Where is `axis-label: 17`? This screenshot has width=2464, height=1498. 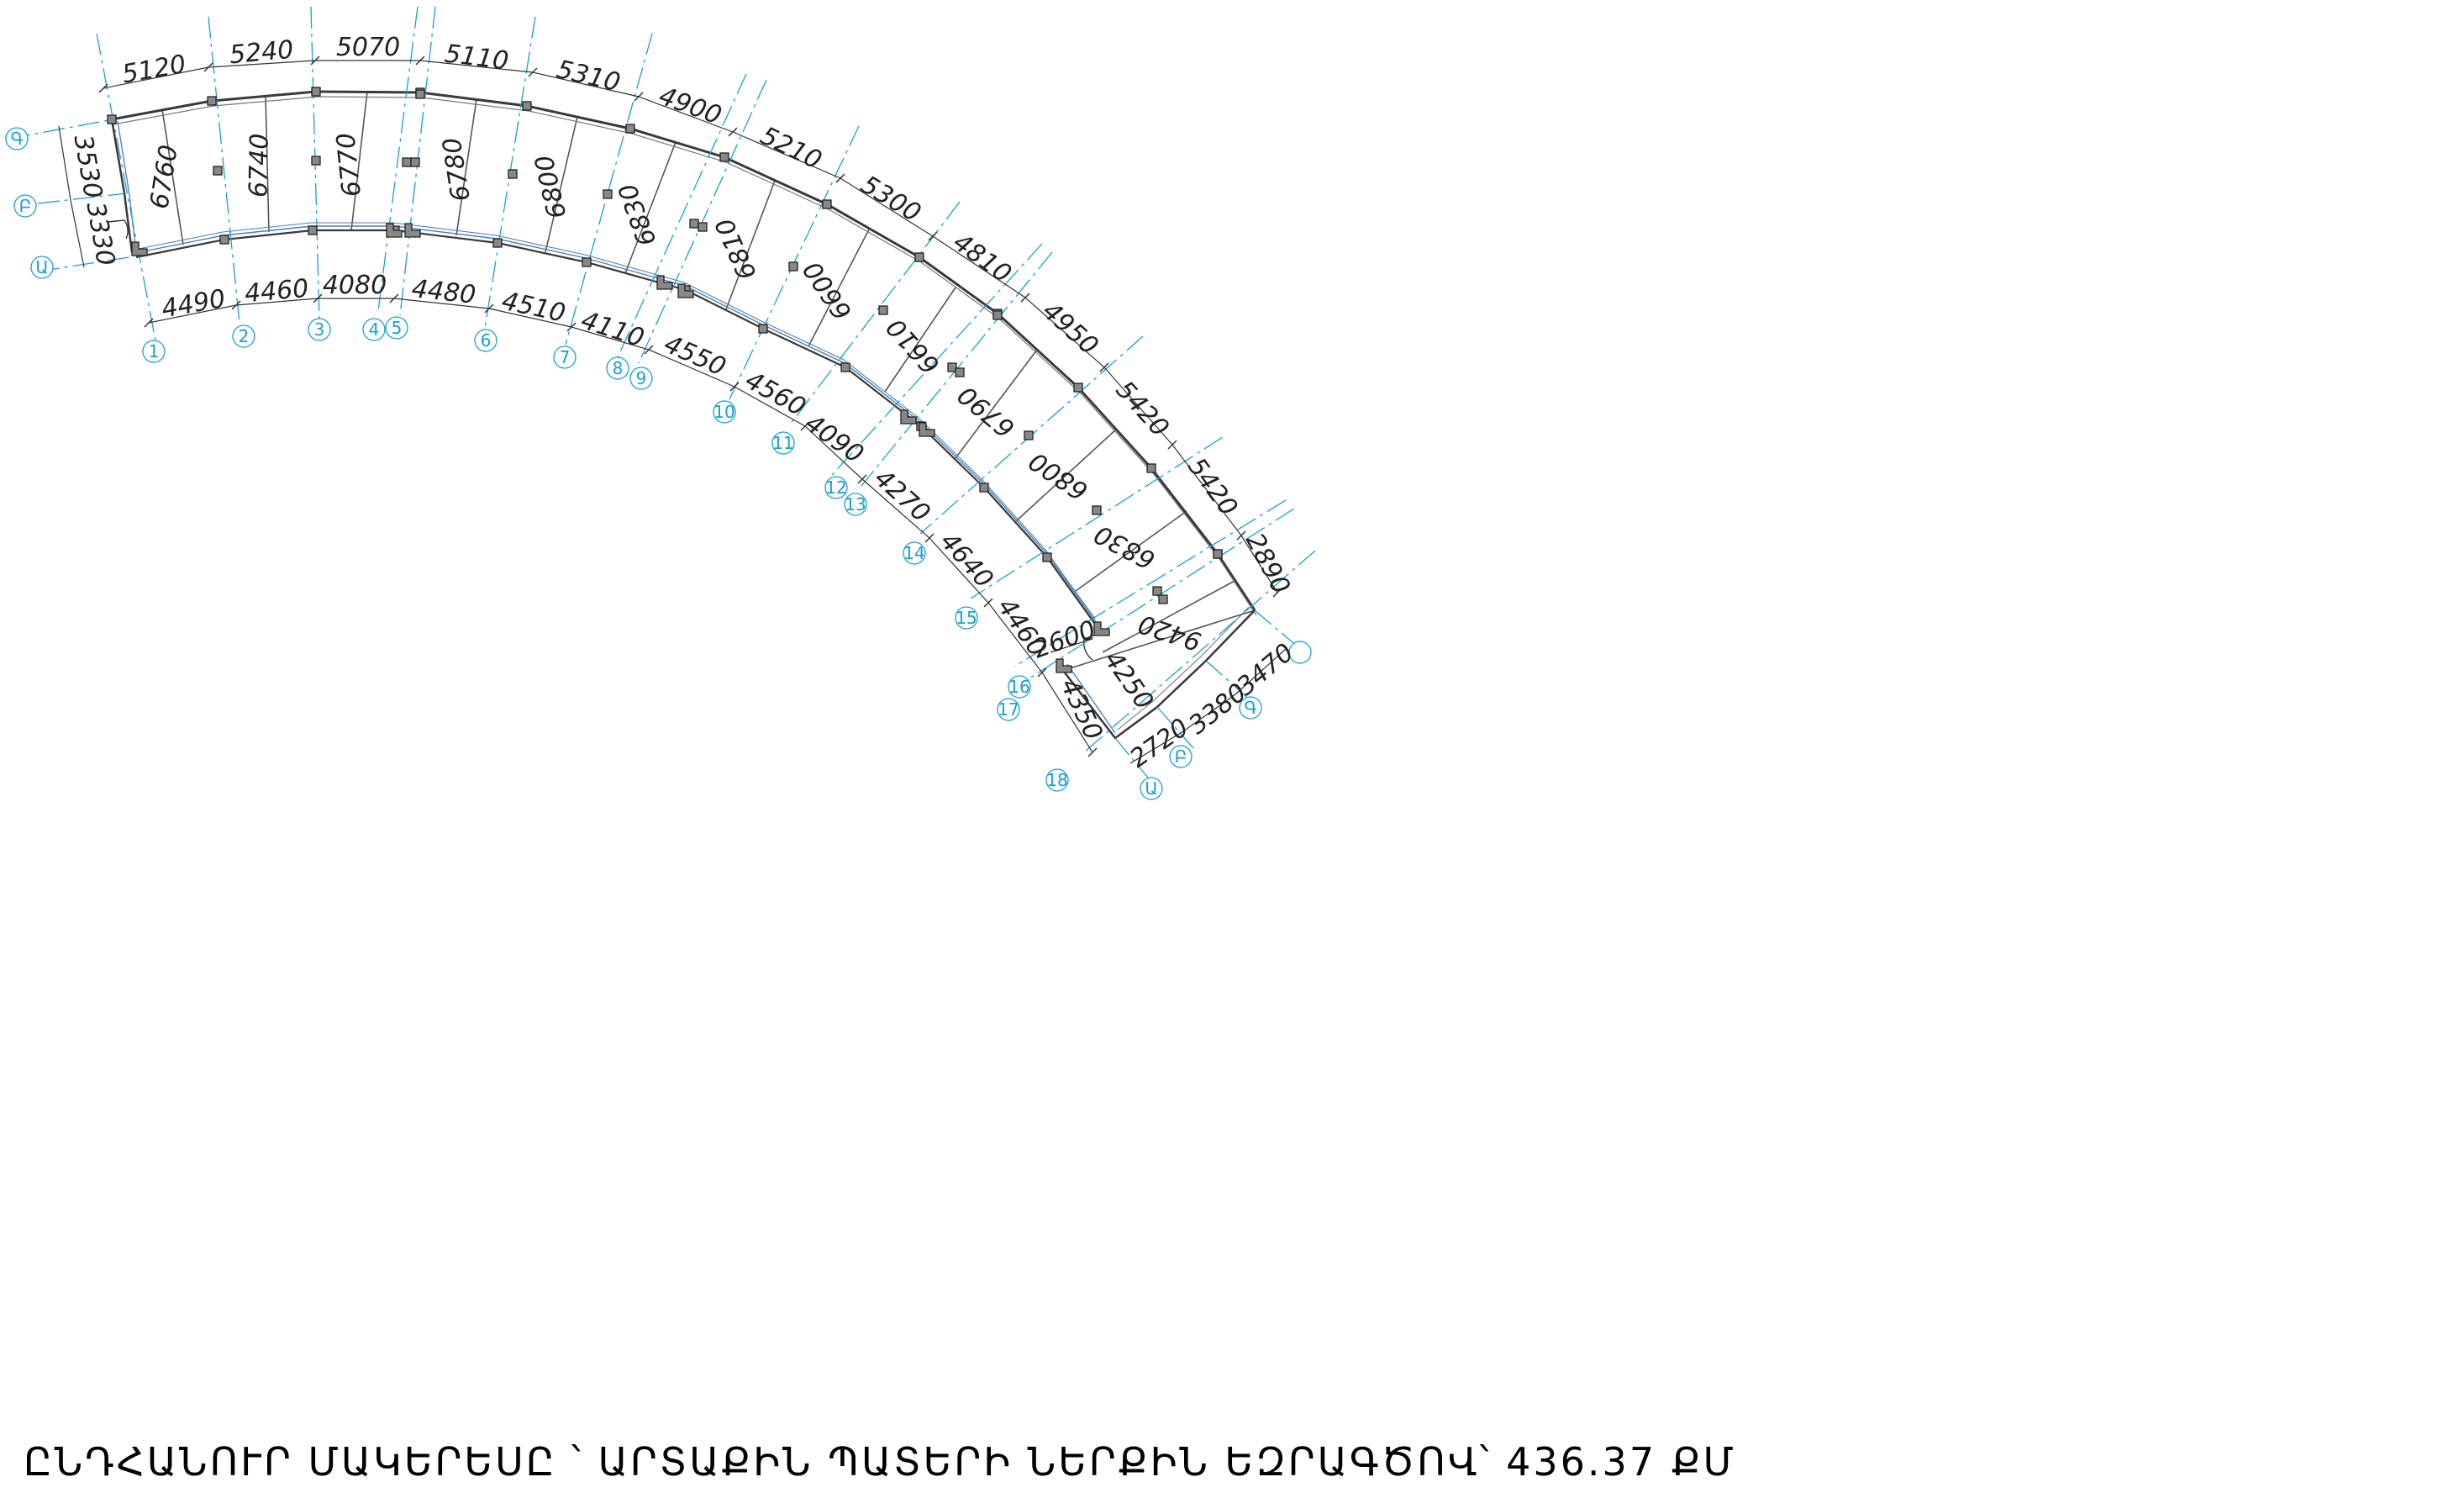
axis-label: 17 is located at coordinates (1008, 709).